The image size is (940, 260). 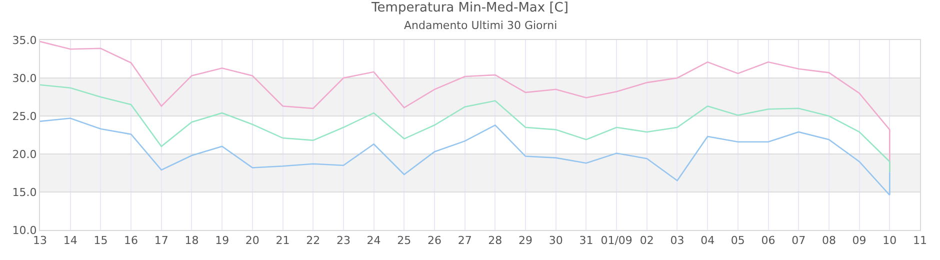 What do you see at coordinates (434, 241) in the screenshot?
I see `x-tick-label: 26` at bounding box center [434, 241].